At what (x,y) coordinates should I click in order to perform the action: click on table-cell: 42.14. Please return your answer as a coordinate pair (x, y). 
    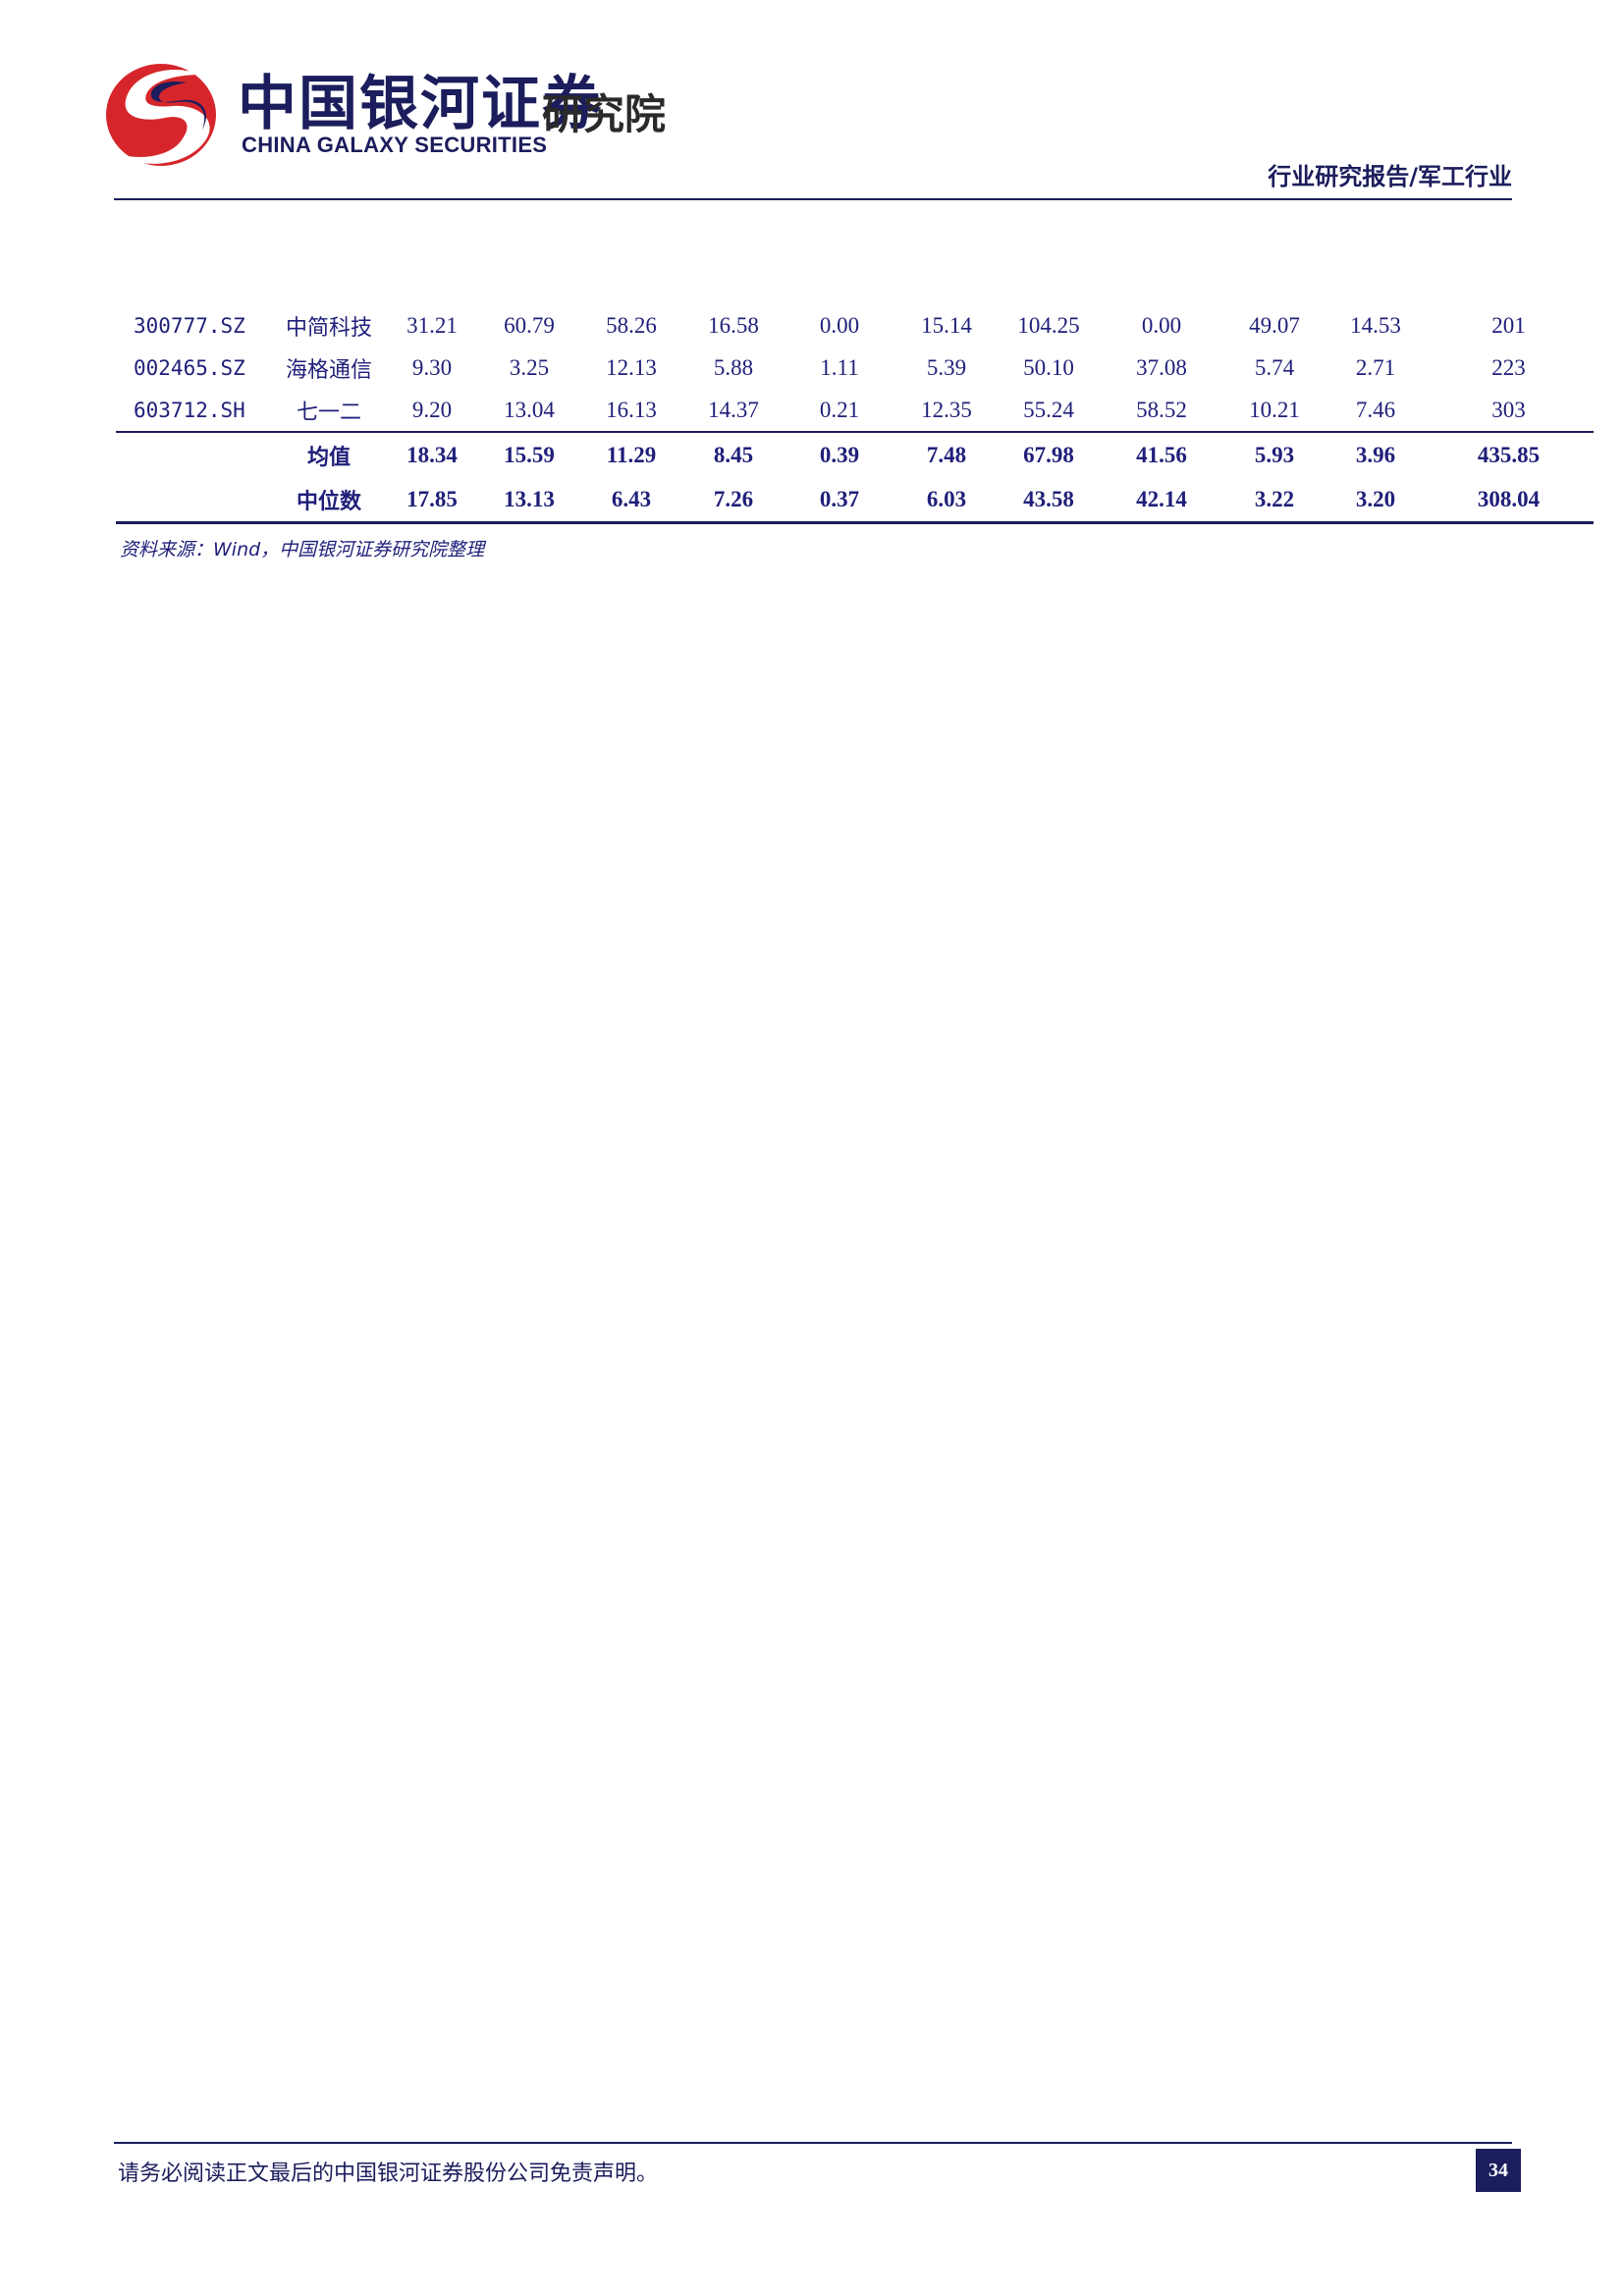
    Looking at the image, I should click on (1161, 501).